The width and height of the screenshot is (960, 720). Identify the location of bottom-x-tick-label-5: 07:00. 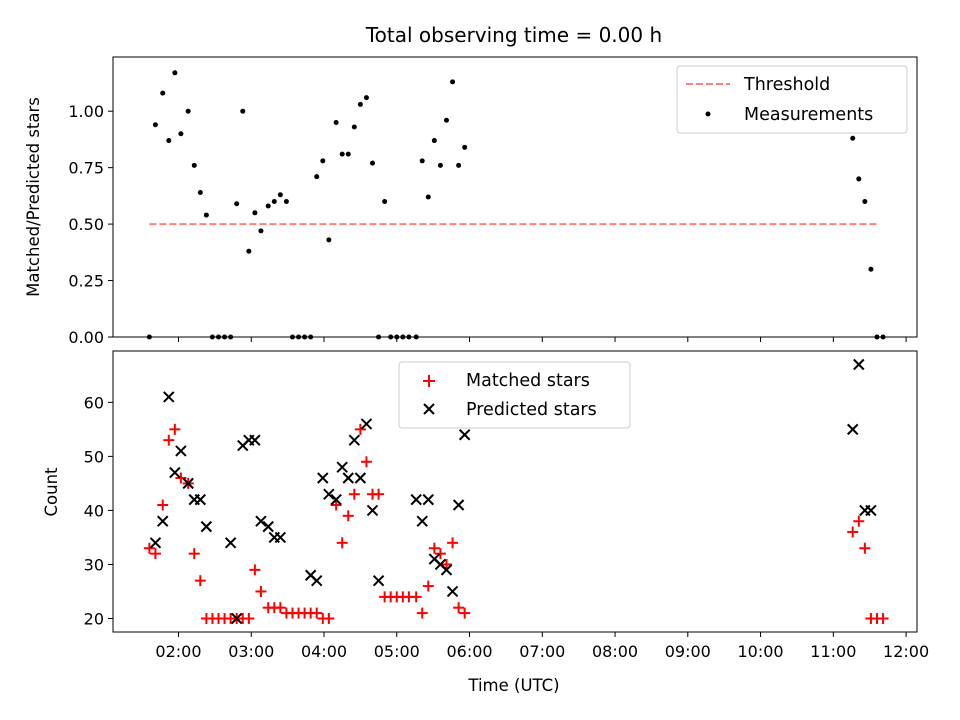
(542, 651).